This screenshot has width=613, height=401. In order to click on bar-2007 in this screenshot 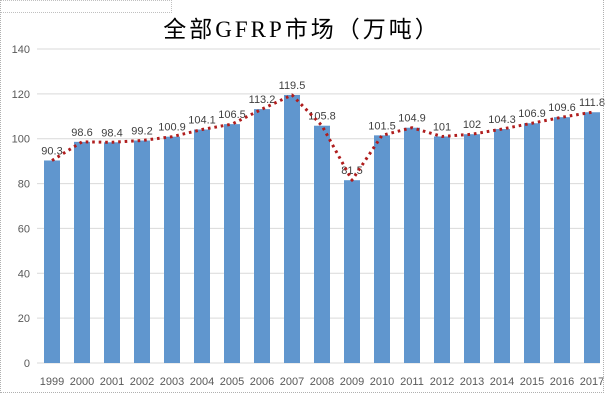, I will do `click(292, 228)`.